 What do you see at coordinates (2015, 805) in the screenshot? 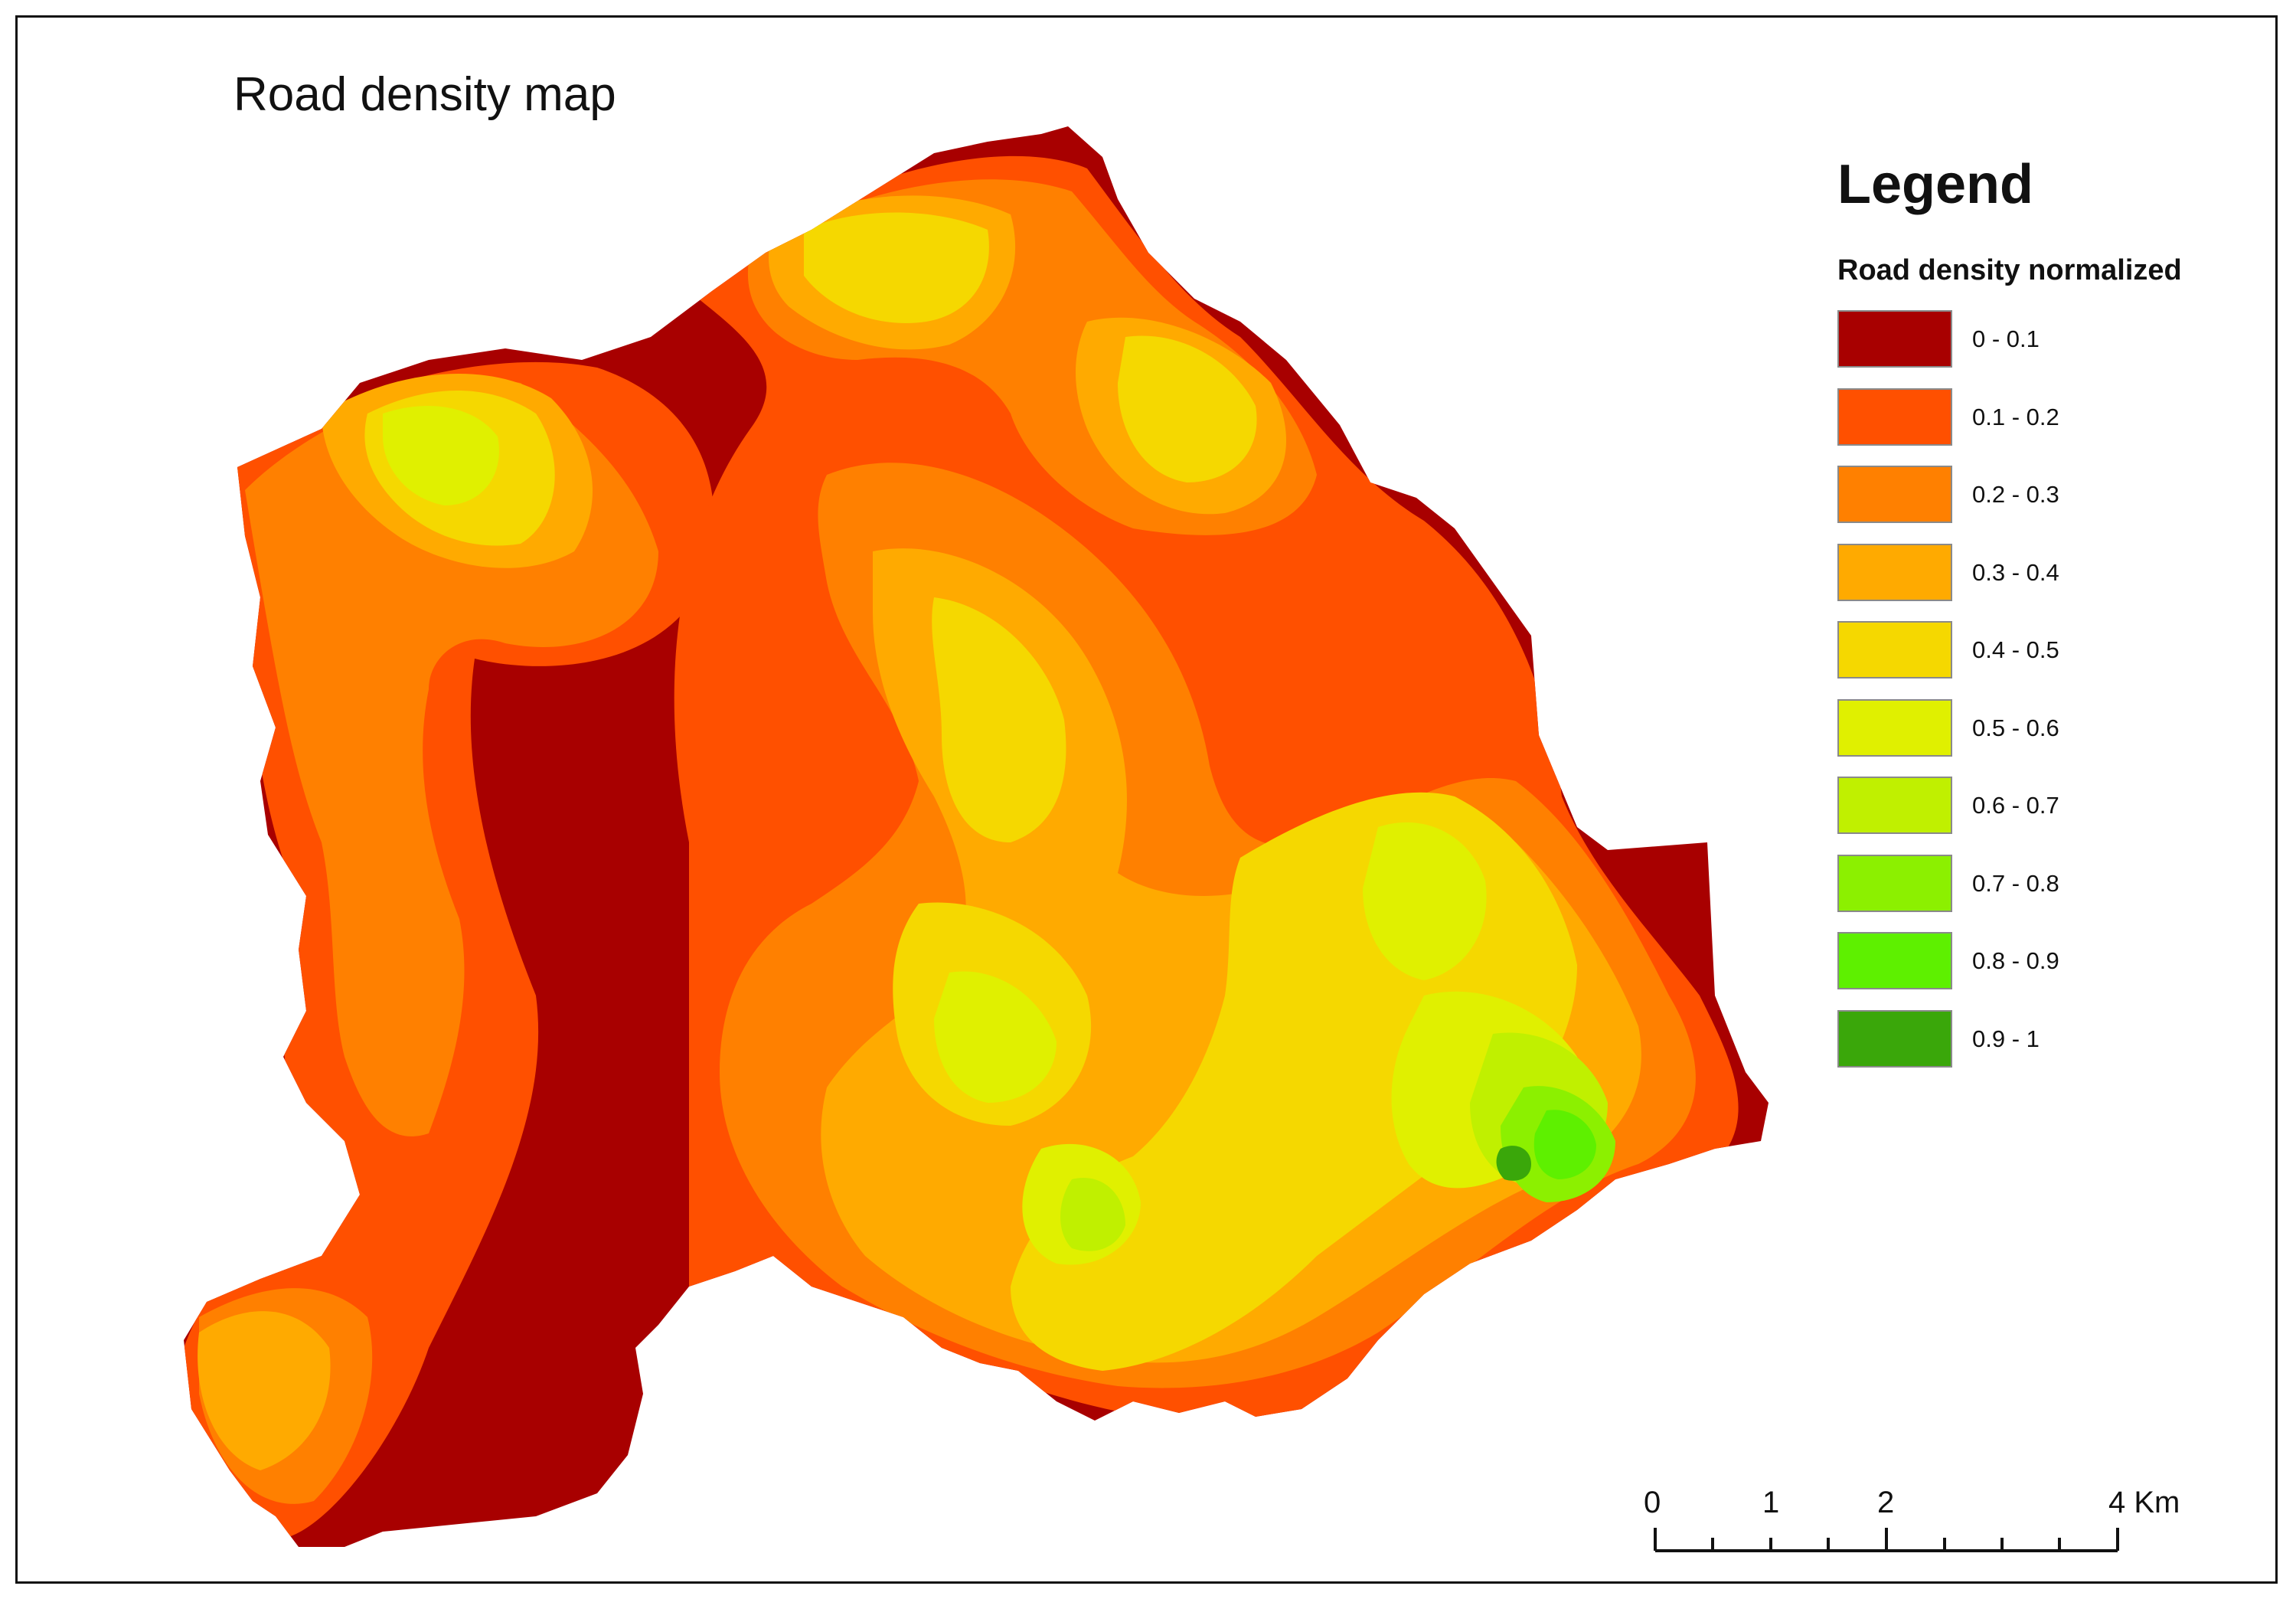
I see `legend-label: 0.6 - 0.7` at bounding box center [2015, 805].